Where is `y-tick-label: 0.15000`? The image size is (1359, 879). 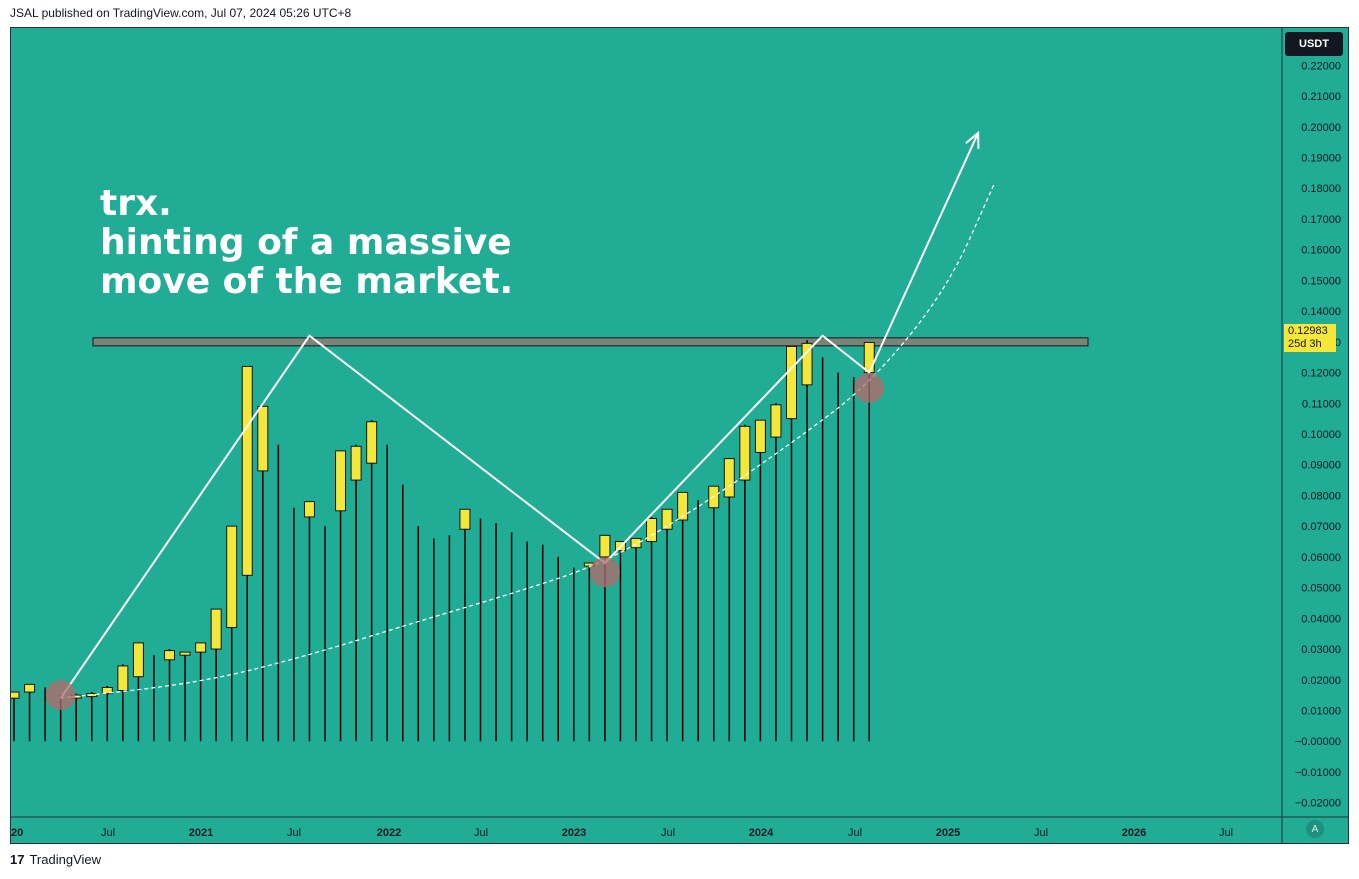 y-tick-label: 0.15000 is located at coordinates (1321, 281).